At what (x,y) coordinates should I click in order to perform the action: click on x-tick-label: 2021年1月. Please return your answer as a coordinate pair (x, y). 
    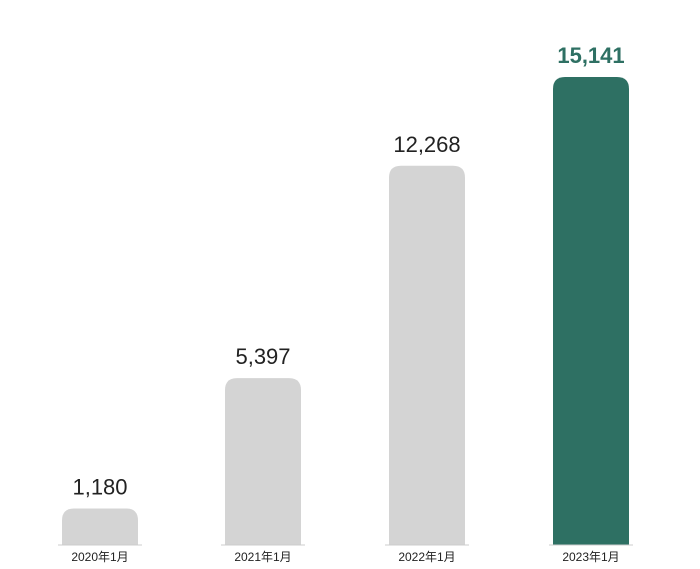
    Looking at the image, I should click on (262, 557).